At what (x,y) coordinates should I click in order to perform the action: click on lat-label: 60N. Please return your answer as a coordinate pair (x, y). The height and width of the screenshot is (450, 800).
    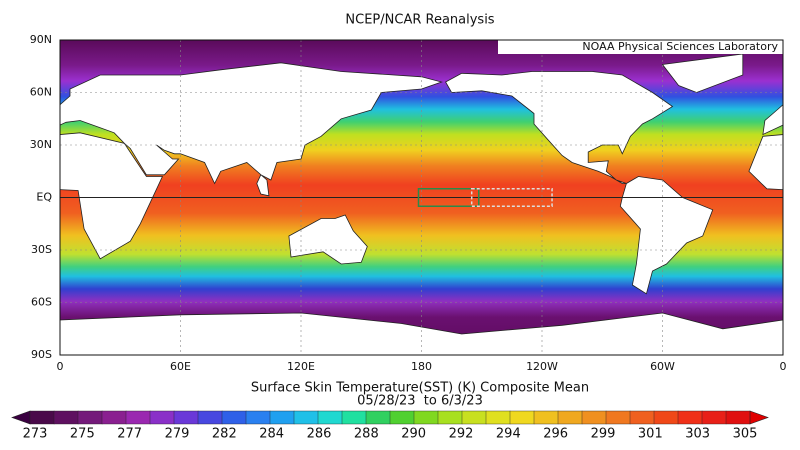
    Looking at the image, I should click on (41, 92).